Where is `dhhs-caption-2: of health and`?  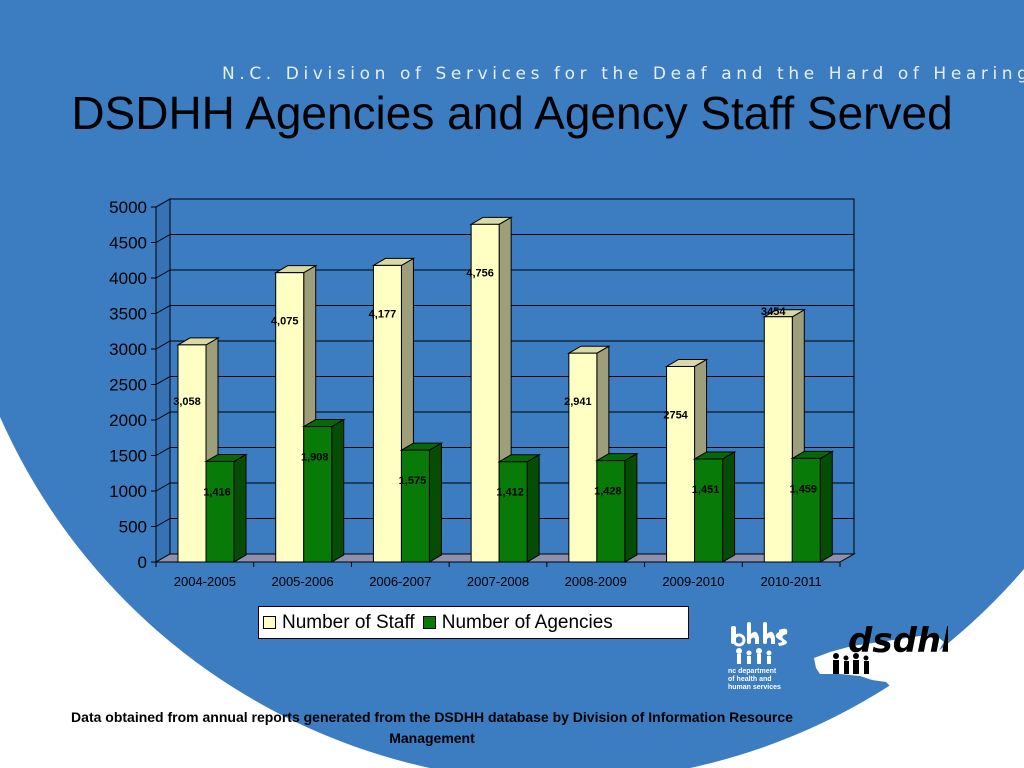
dhhs-caption-2: of health and is located at coordinates (750, 679).